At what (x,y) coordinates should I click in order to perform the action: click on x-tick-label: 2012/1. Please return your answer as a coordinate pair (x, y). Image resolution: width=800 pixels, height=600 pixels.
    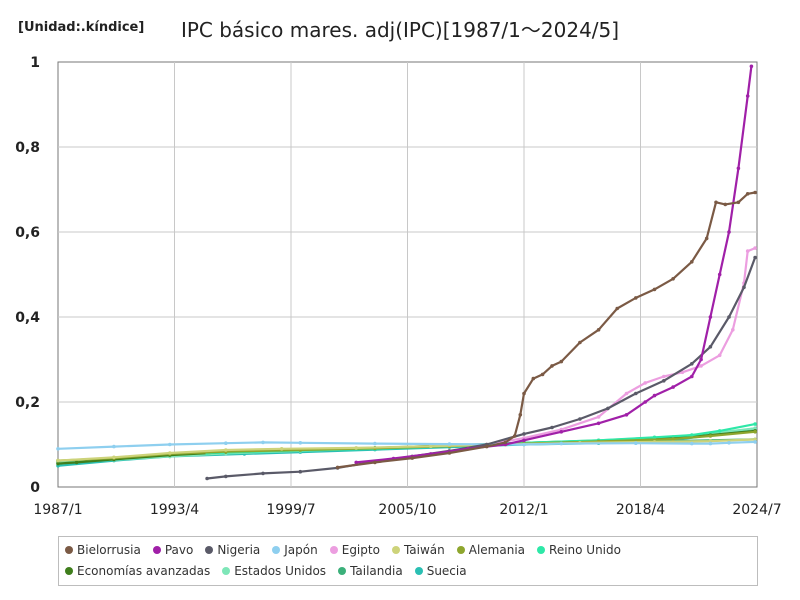
    Looking at the image, I should click on (523, 510).